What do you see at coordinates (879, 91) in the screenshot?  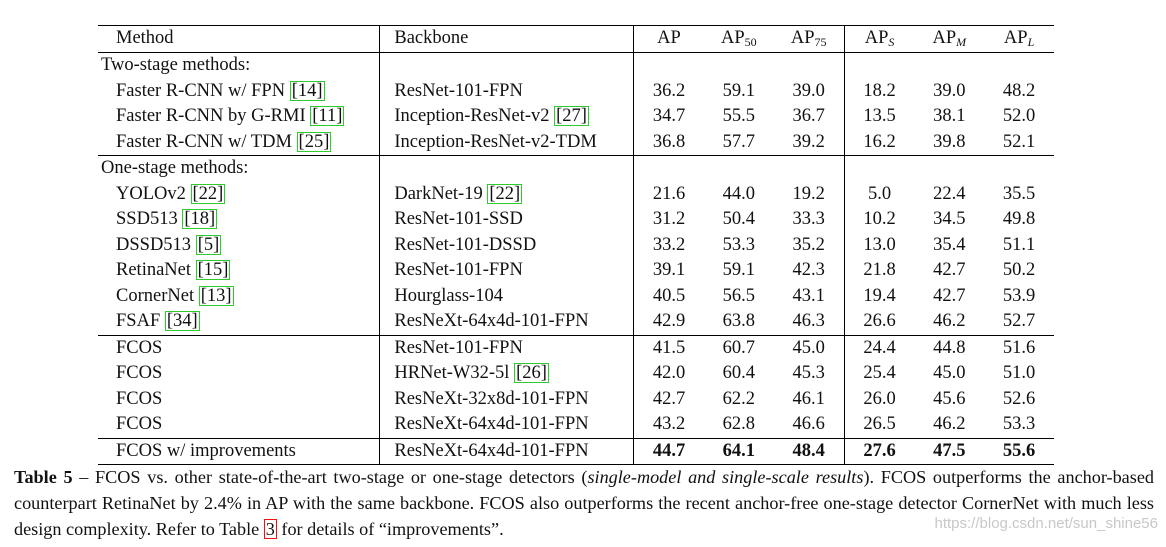 I see `table-cell-value: 18.2` at bounding box center [879, 91].